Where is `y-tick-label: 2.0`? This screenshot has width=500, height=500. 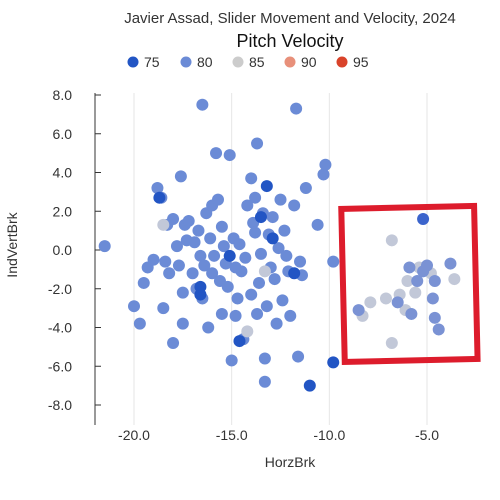
y-tick-label: 2.0 is located at coordinates (63, 211).